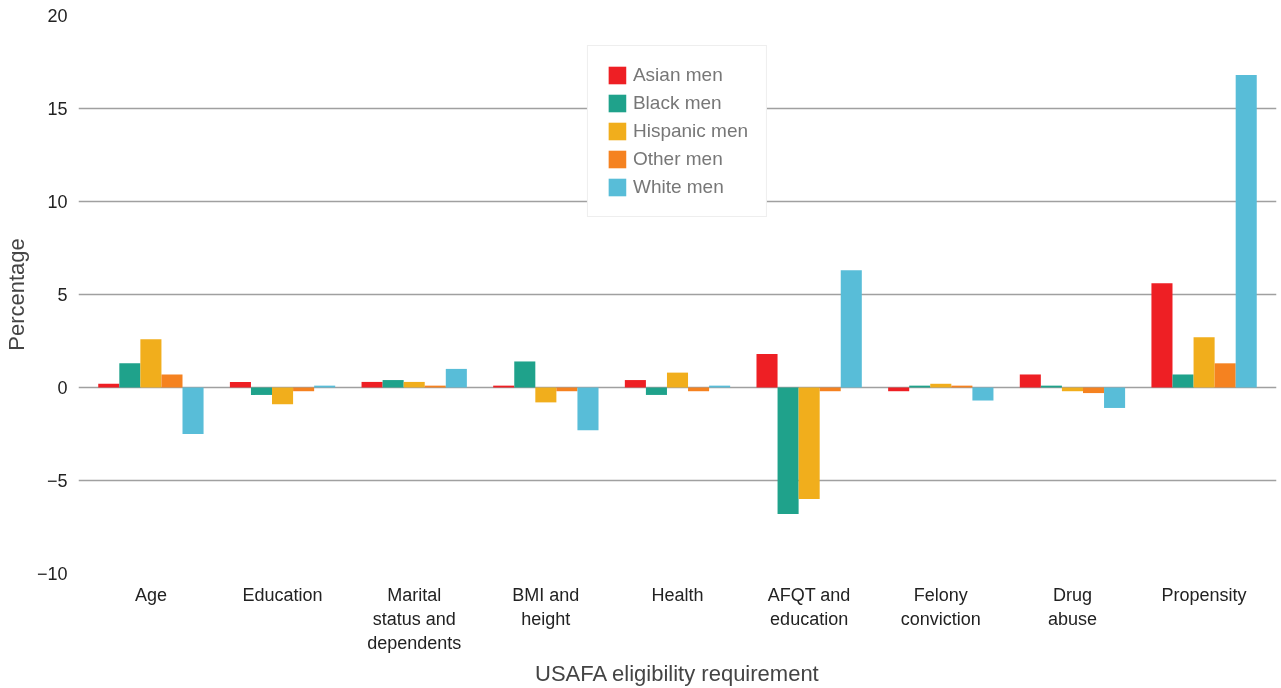 The height and width of the screenshot is (688, 1281). I want to click on legend-label: Black men, so click(677, 103).